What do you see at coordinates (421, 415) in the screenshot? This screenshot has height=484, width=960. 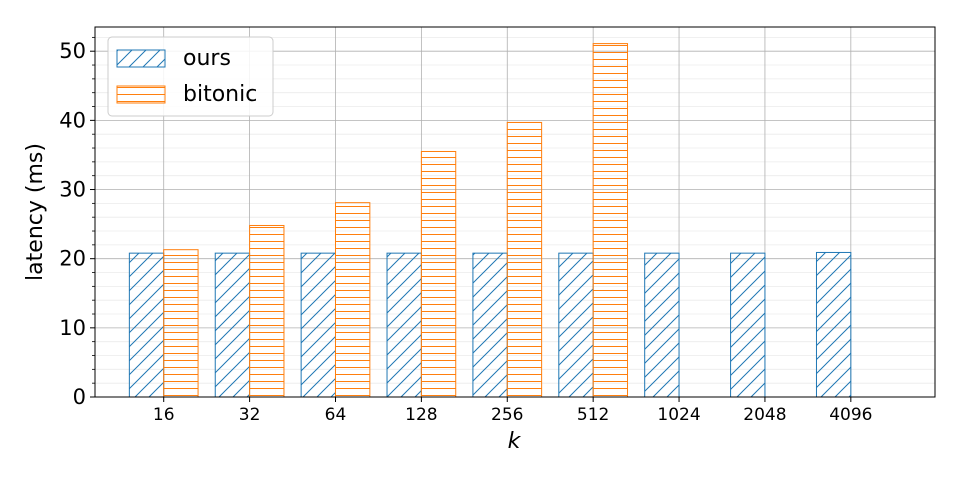 I see `x-tick-label: 128` at bounding box center [421, 415].